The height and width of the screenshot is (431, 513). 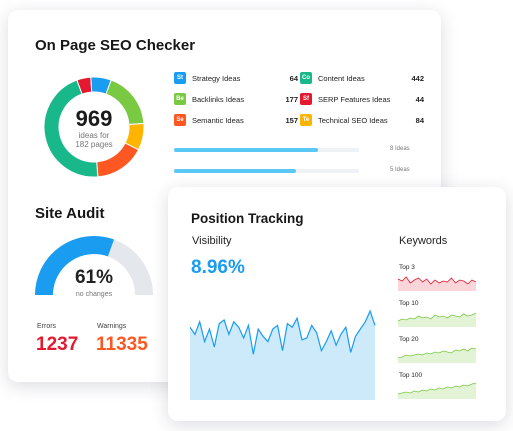 What do you see at coordinates (115, 45) in the screenshot?
I see `seo-checker-title: On Page SEO Checker` at bounding box center [115, 45].